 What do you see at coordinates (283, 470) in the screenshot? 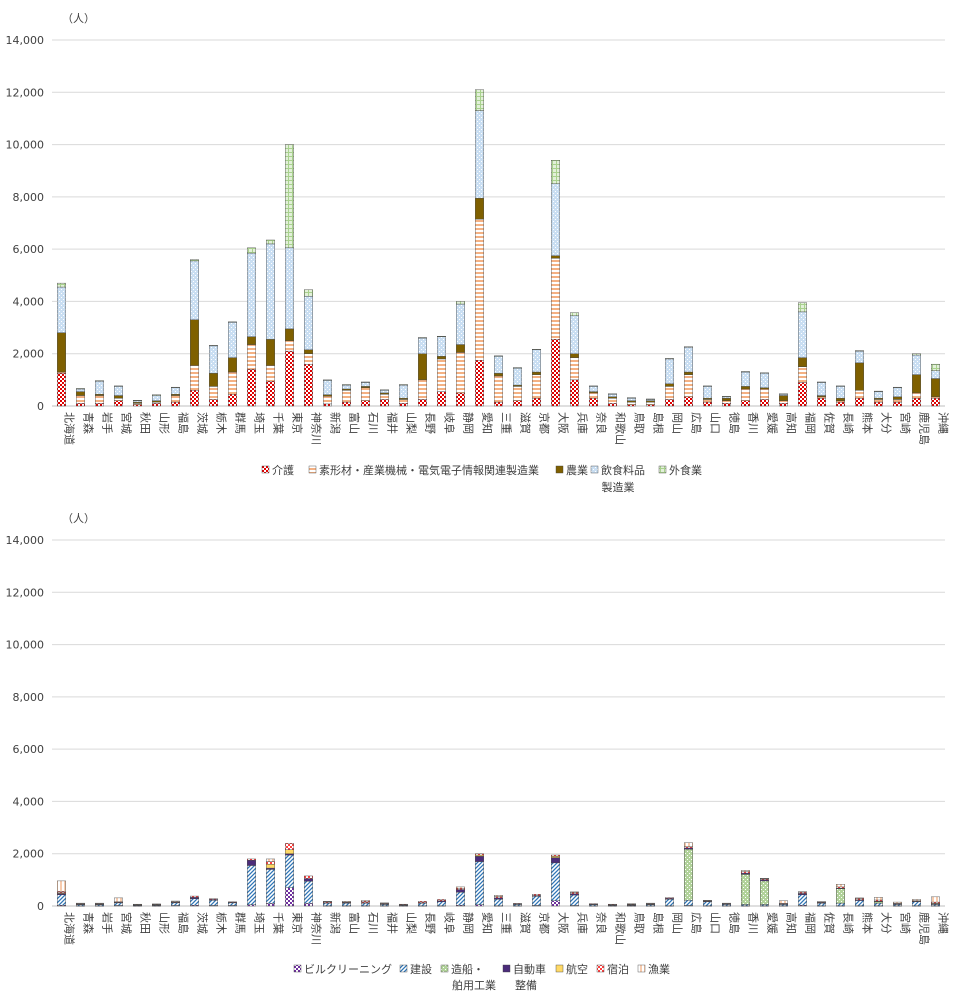
I see `legend-label: 介護` at bounding box center [283, 470].